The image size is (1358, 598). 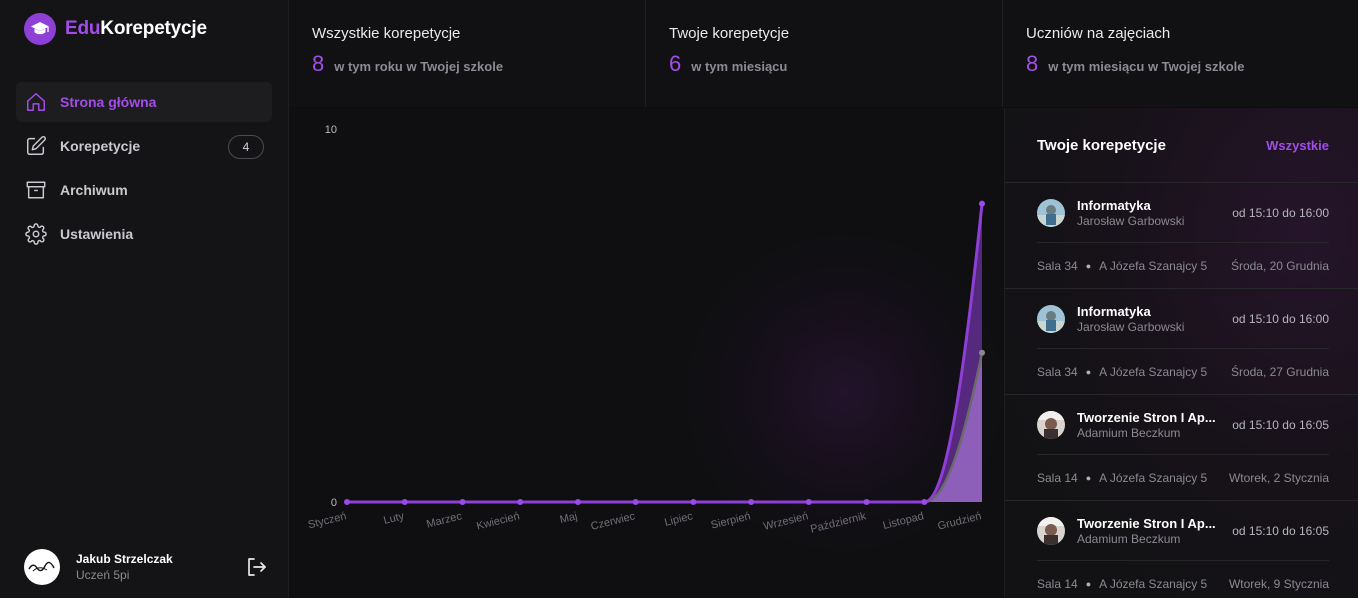 What do you see at coordinates (678, 519) in the screenshot?
I see `x-tick-label: Lipiec` at bounding box center [678, 519].